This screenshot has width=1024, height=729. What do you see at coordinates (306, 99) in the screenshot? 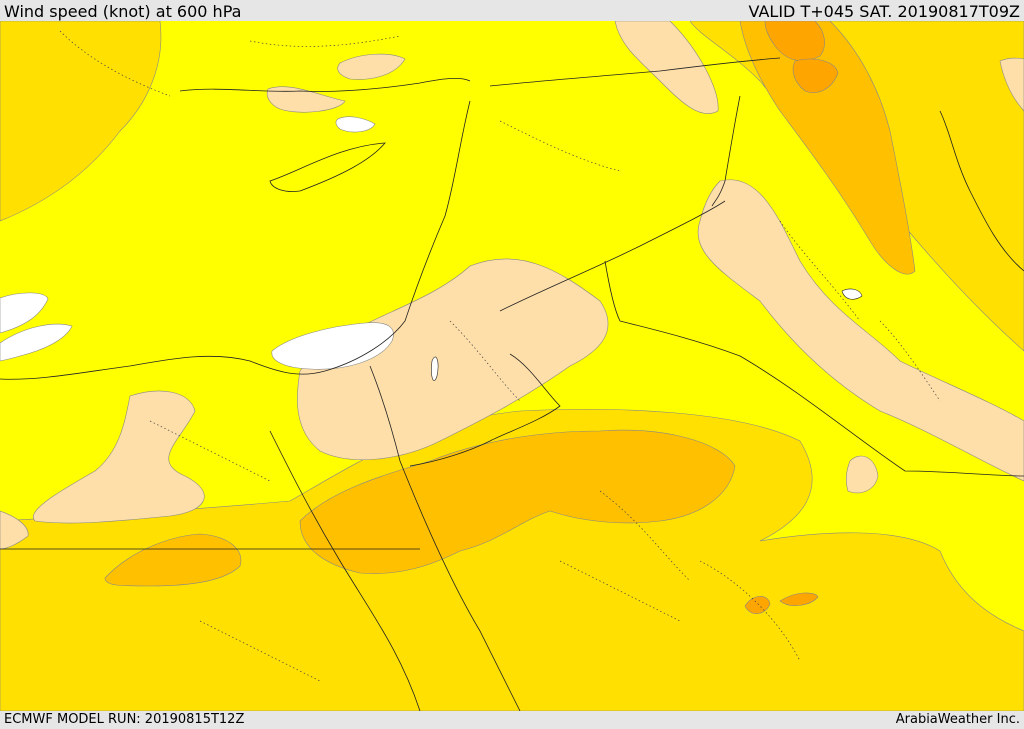
I see `wind-contour-beige-turkey` at bounding box center [306, 99].